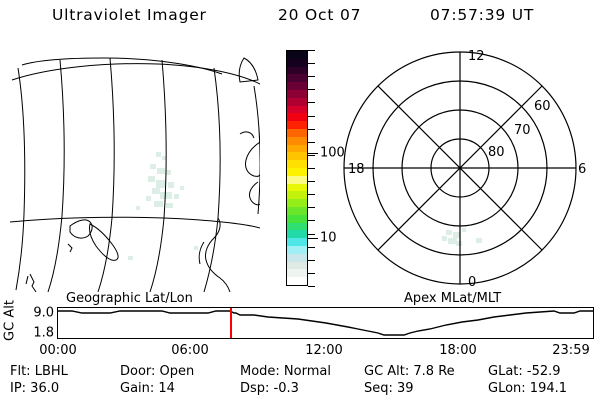 The width and height of the screenshot is (600, 400). What do you see at coordinates (571, 350) in the screenshot?
I see `time-tick-4: 23:59` at bounding box center [571, 350].